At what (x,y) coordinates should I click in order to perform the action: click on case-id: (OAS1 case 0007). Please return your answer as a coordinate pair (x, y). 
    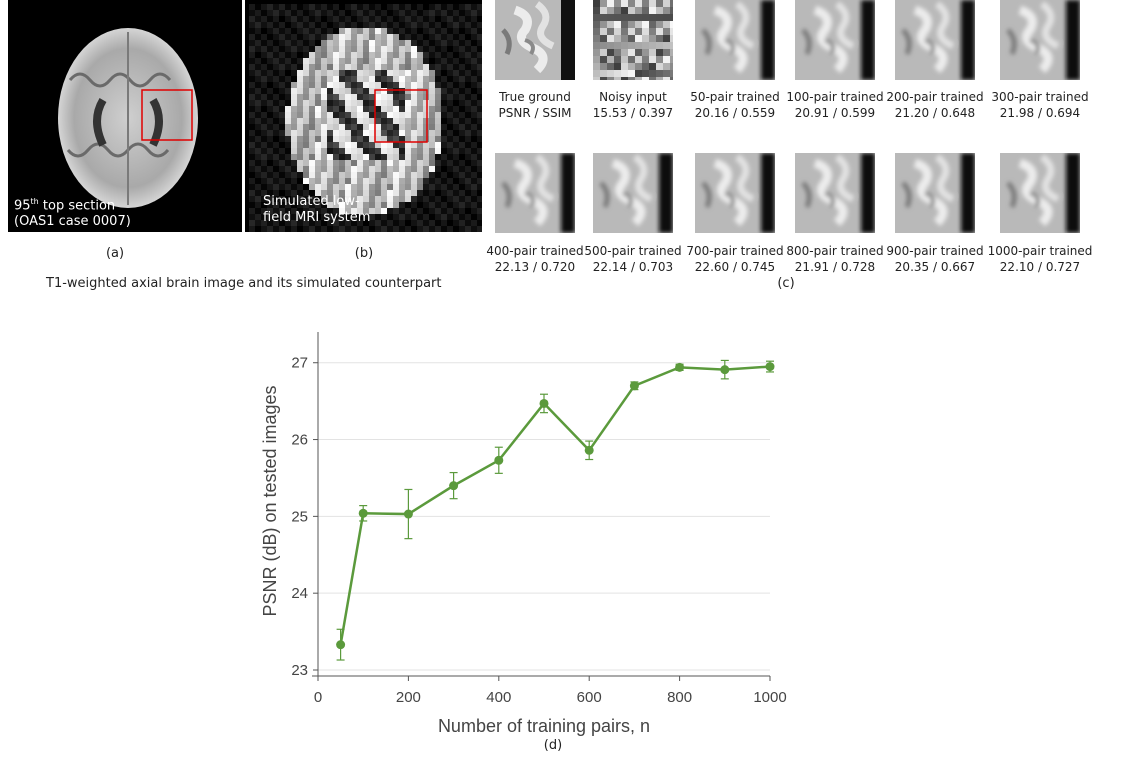
    Looking at the image, I should click on (72, 222).